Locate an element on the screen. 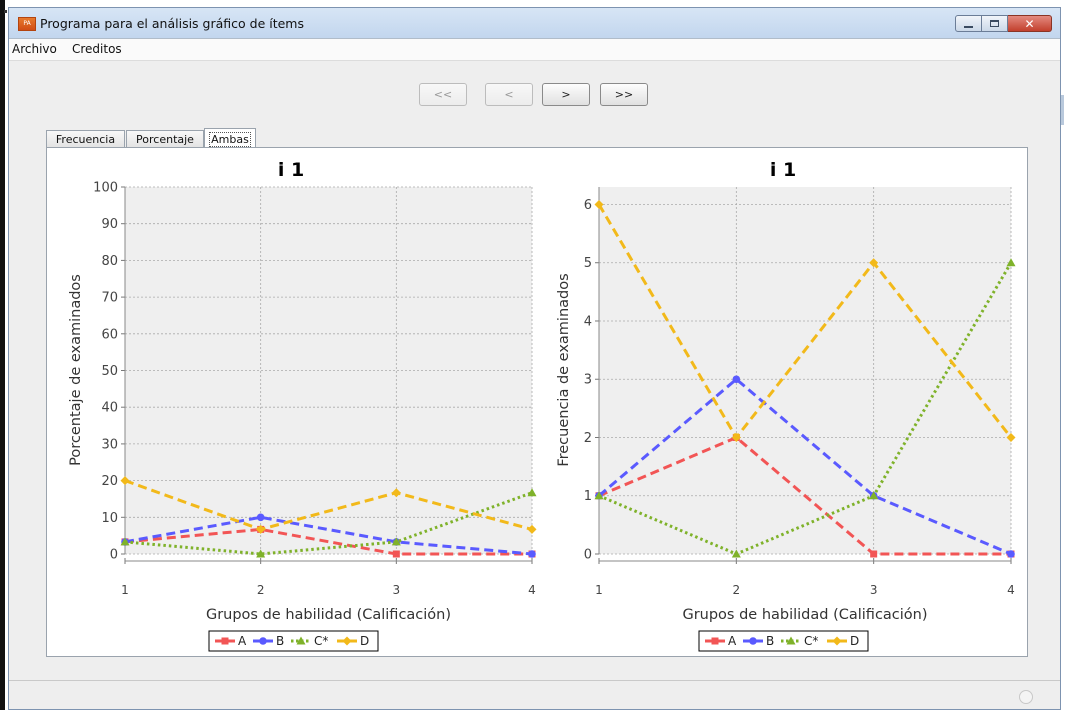 This screenshot has width=1071, height=710. maximize-button is located at coordinates (995, 23).